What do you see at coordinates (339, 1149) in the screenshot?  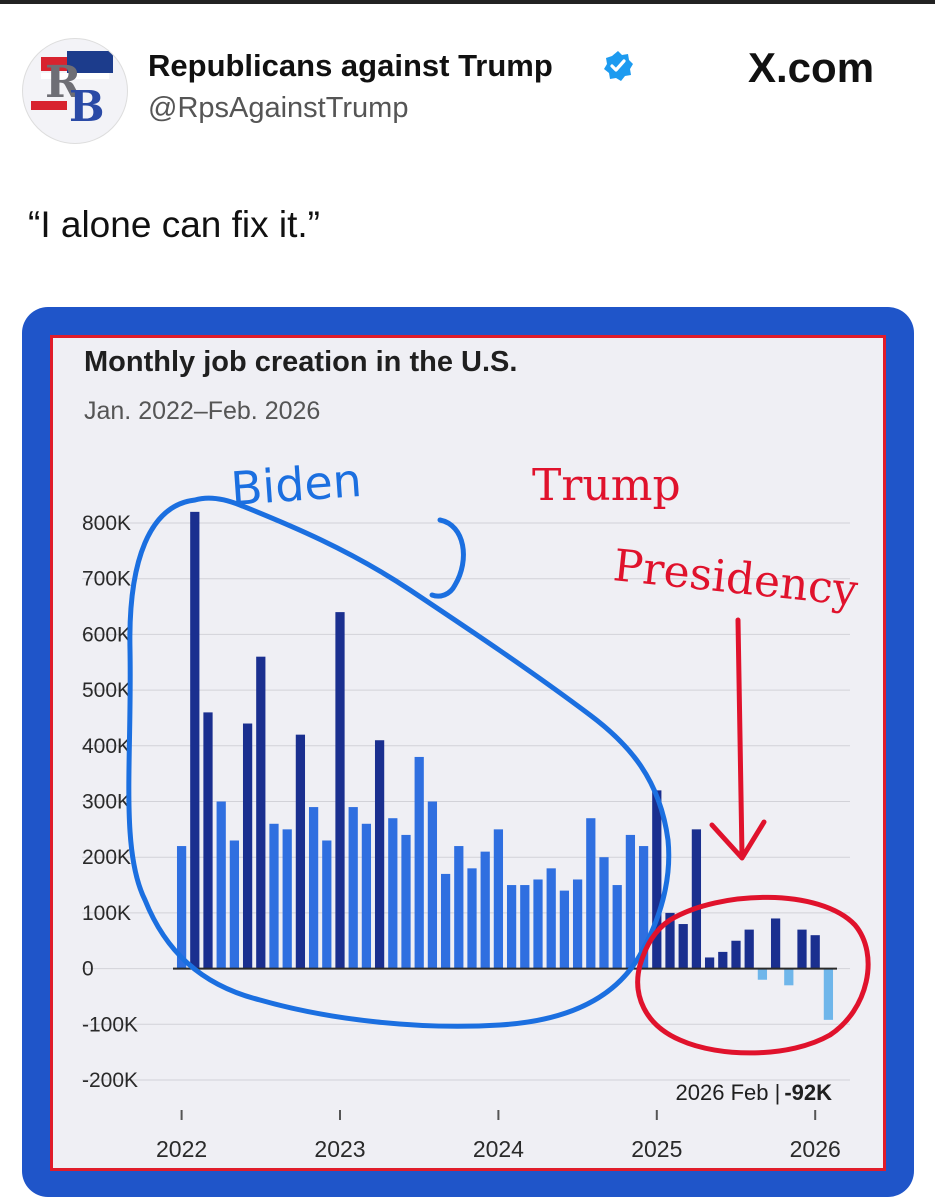 I see `x-tick-label: 2023` at bounding box center [339, 1149].